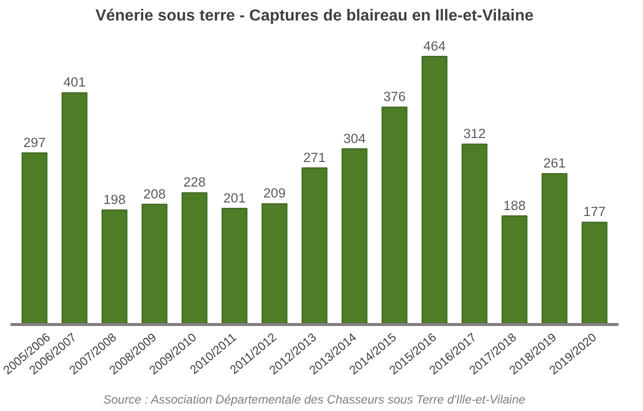 The image size is (643, 411). What do you see at coordinates (354, 138) in the screenshot?
I see `data-label: 304` at bounding box center [354, 138].